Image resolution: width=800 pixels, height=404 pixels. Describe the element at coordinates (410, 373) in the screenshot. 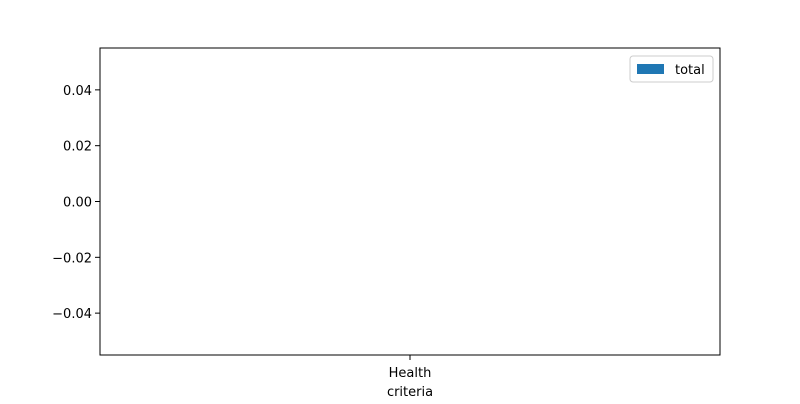

I see `x-tick-label: Health` at that location.